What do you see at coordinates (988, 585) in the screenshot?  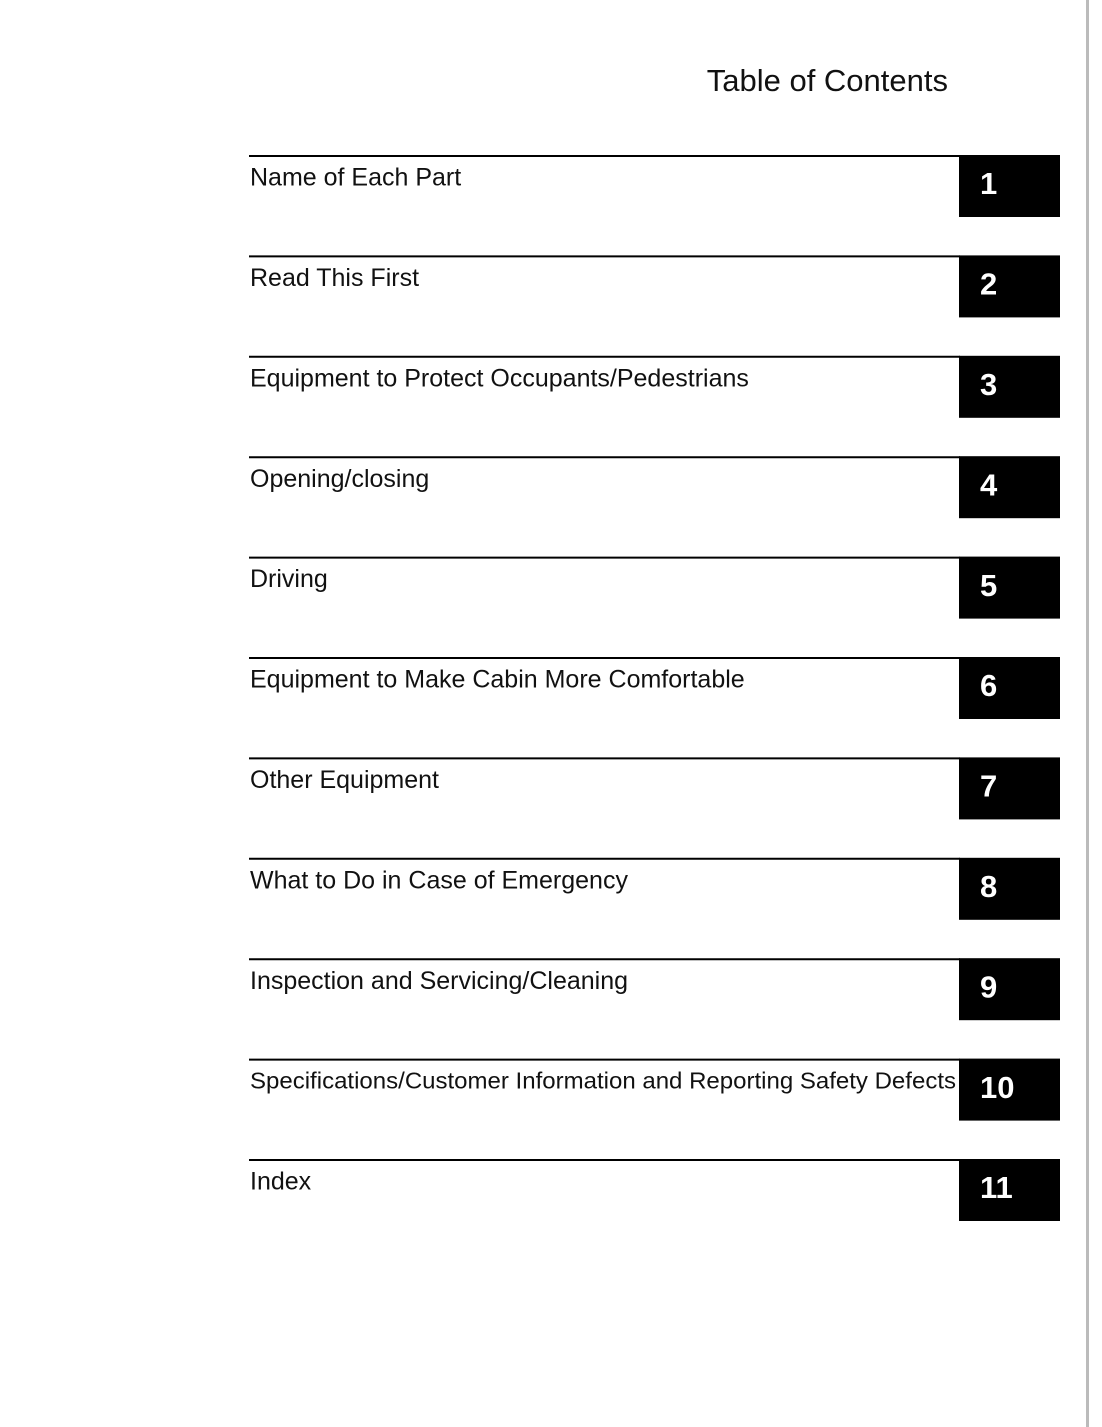 I see `chapter-number: 5` at bounding box center [988, 585].